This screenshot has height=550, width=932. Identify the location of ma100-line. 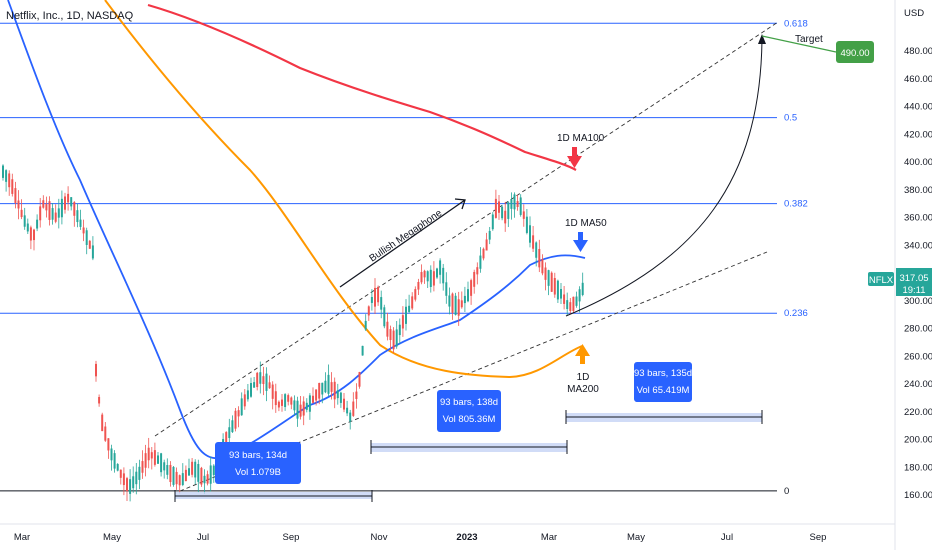
(362, 87).